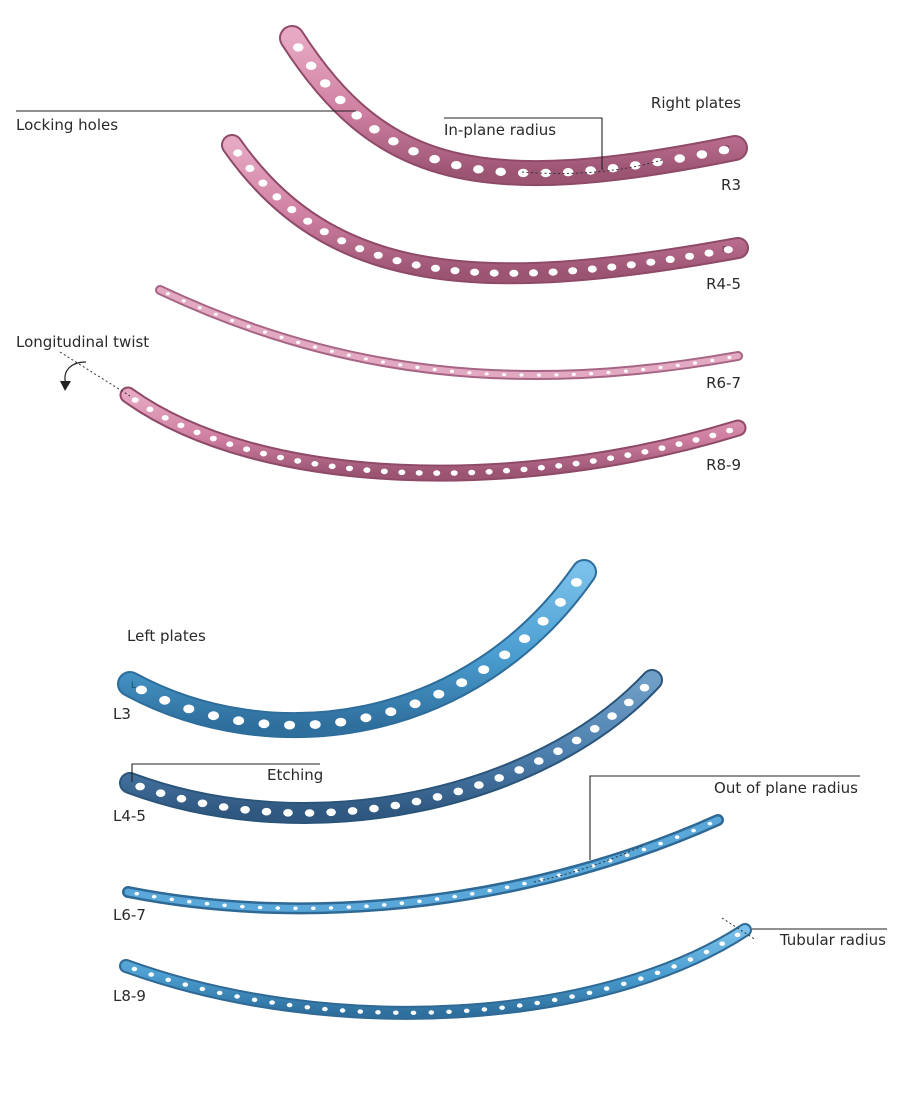  I want to click on plate-label-l8-9: L8-9, so click(129, 996).